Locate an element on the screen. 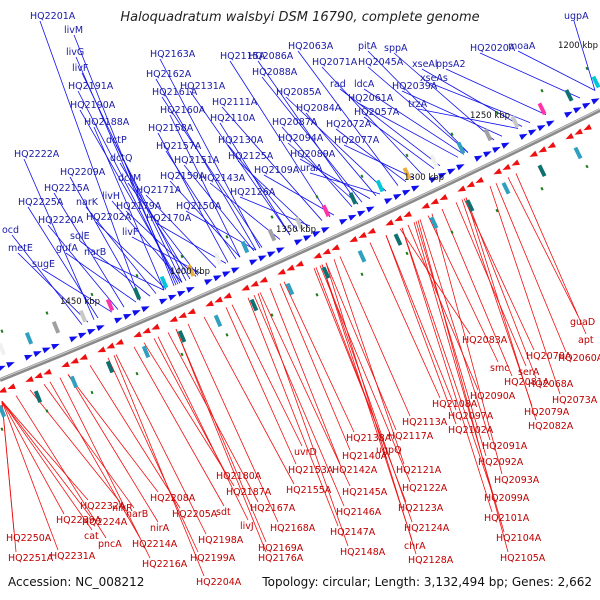 Image resolution: width=600 pixels, height=600 pixels. reverse-gene-label: HQ2060A is located at coordinates (579, 358).